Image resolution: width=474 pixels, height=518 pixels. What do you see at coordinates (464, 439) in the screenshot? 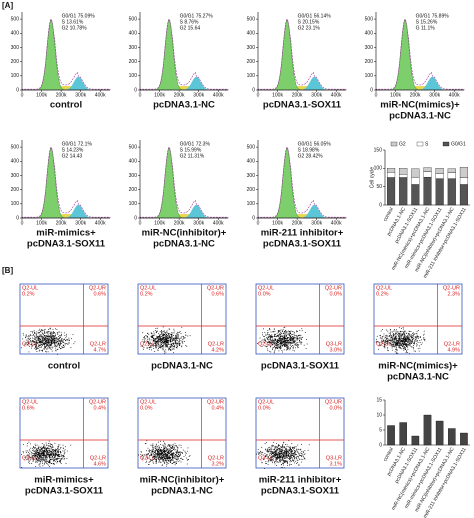
I see `bar` at bounding box center [464, 439].